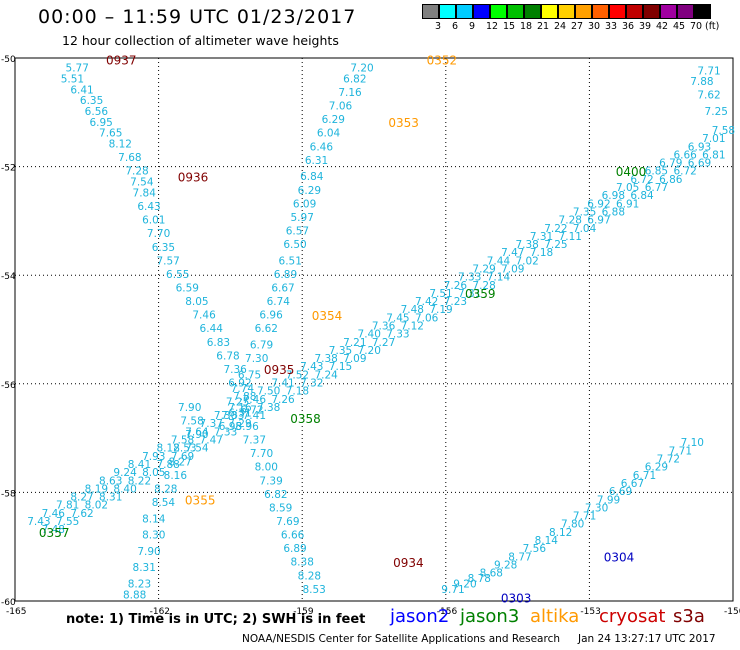 This screenshot has height=650, width=740. I want to click on wave-height-value: 6.82, so click(354, 79).